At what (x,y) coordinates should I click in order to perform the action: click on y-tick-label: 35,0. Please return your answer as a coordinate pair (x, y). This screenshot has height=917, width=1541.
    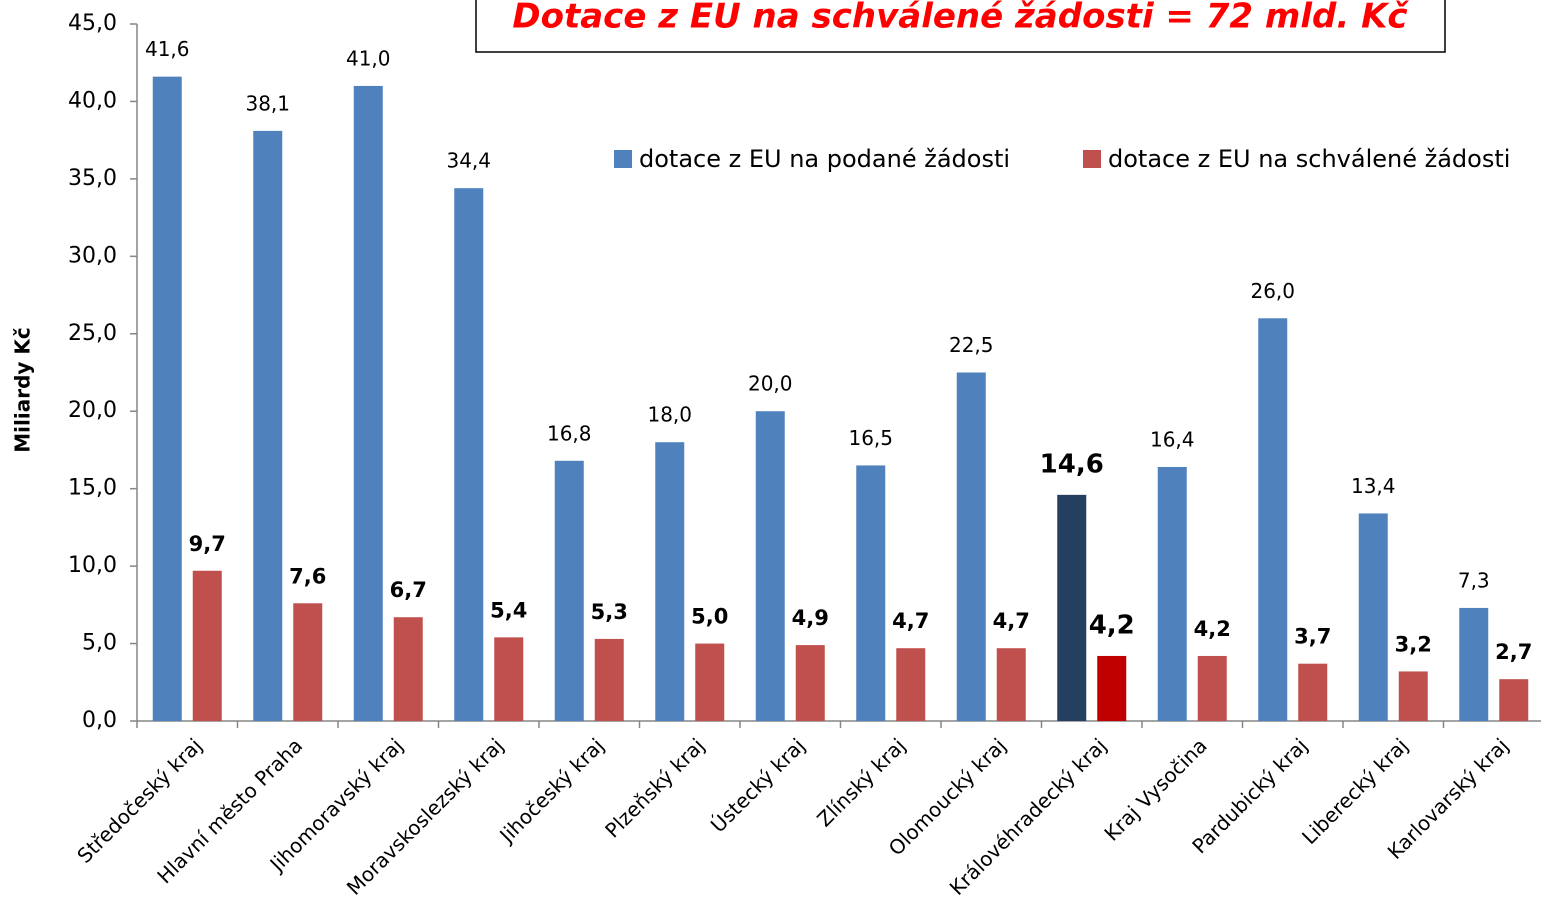
    Looking at the image, I should click on (92, 178).